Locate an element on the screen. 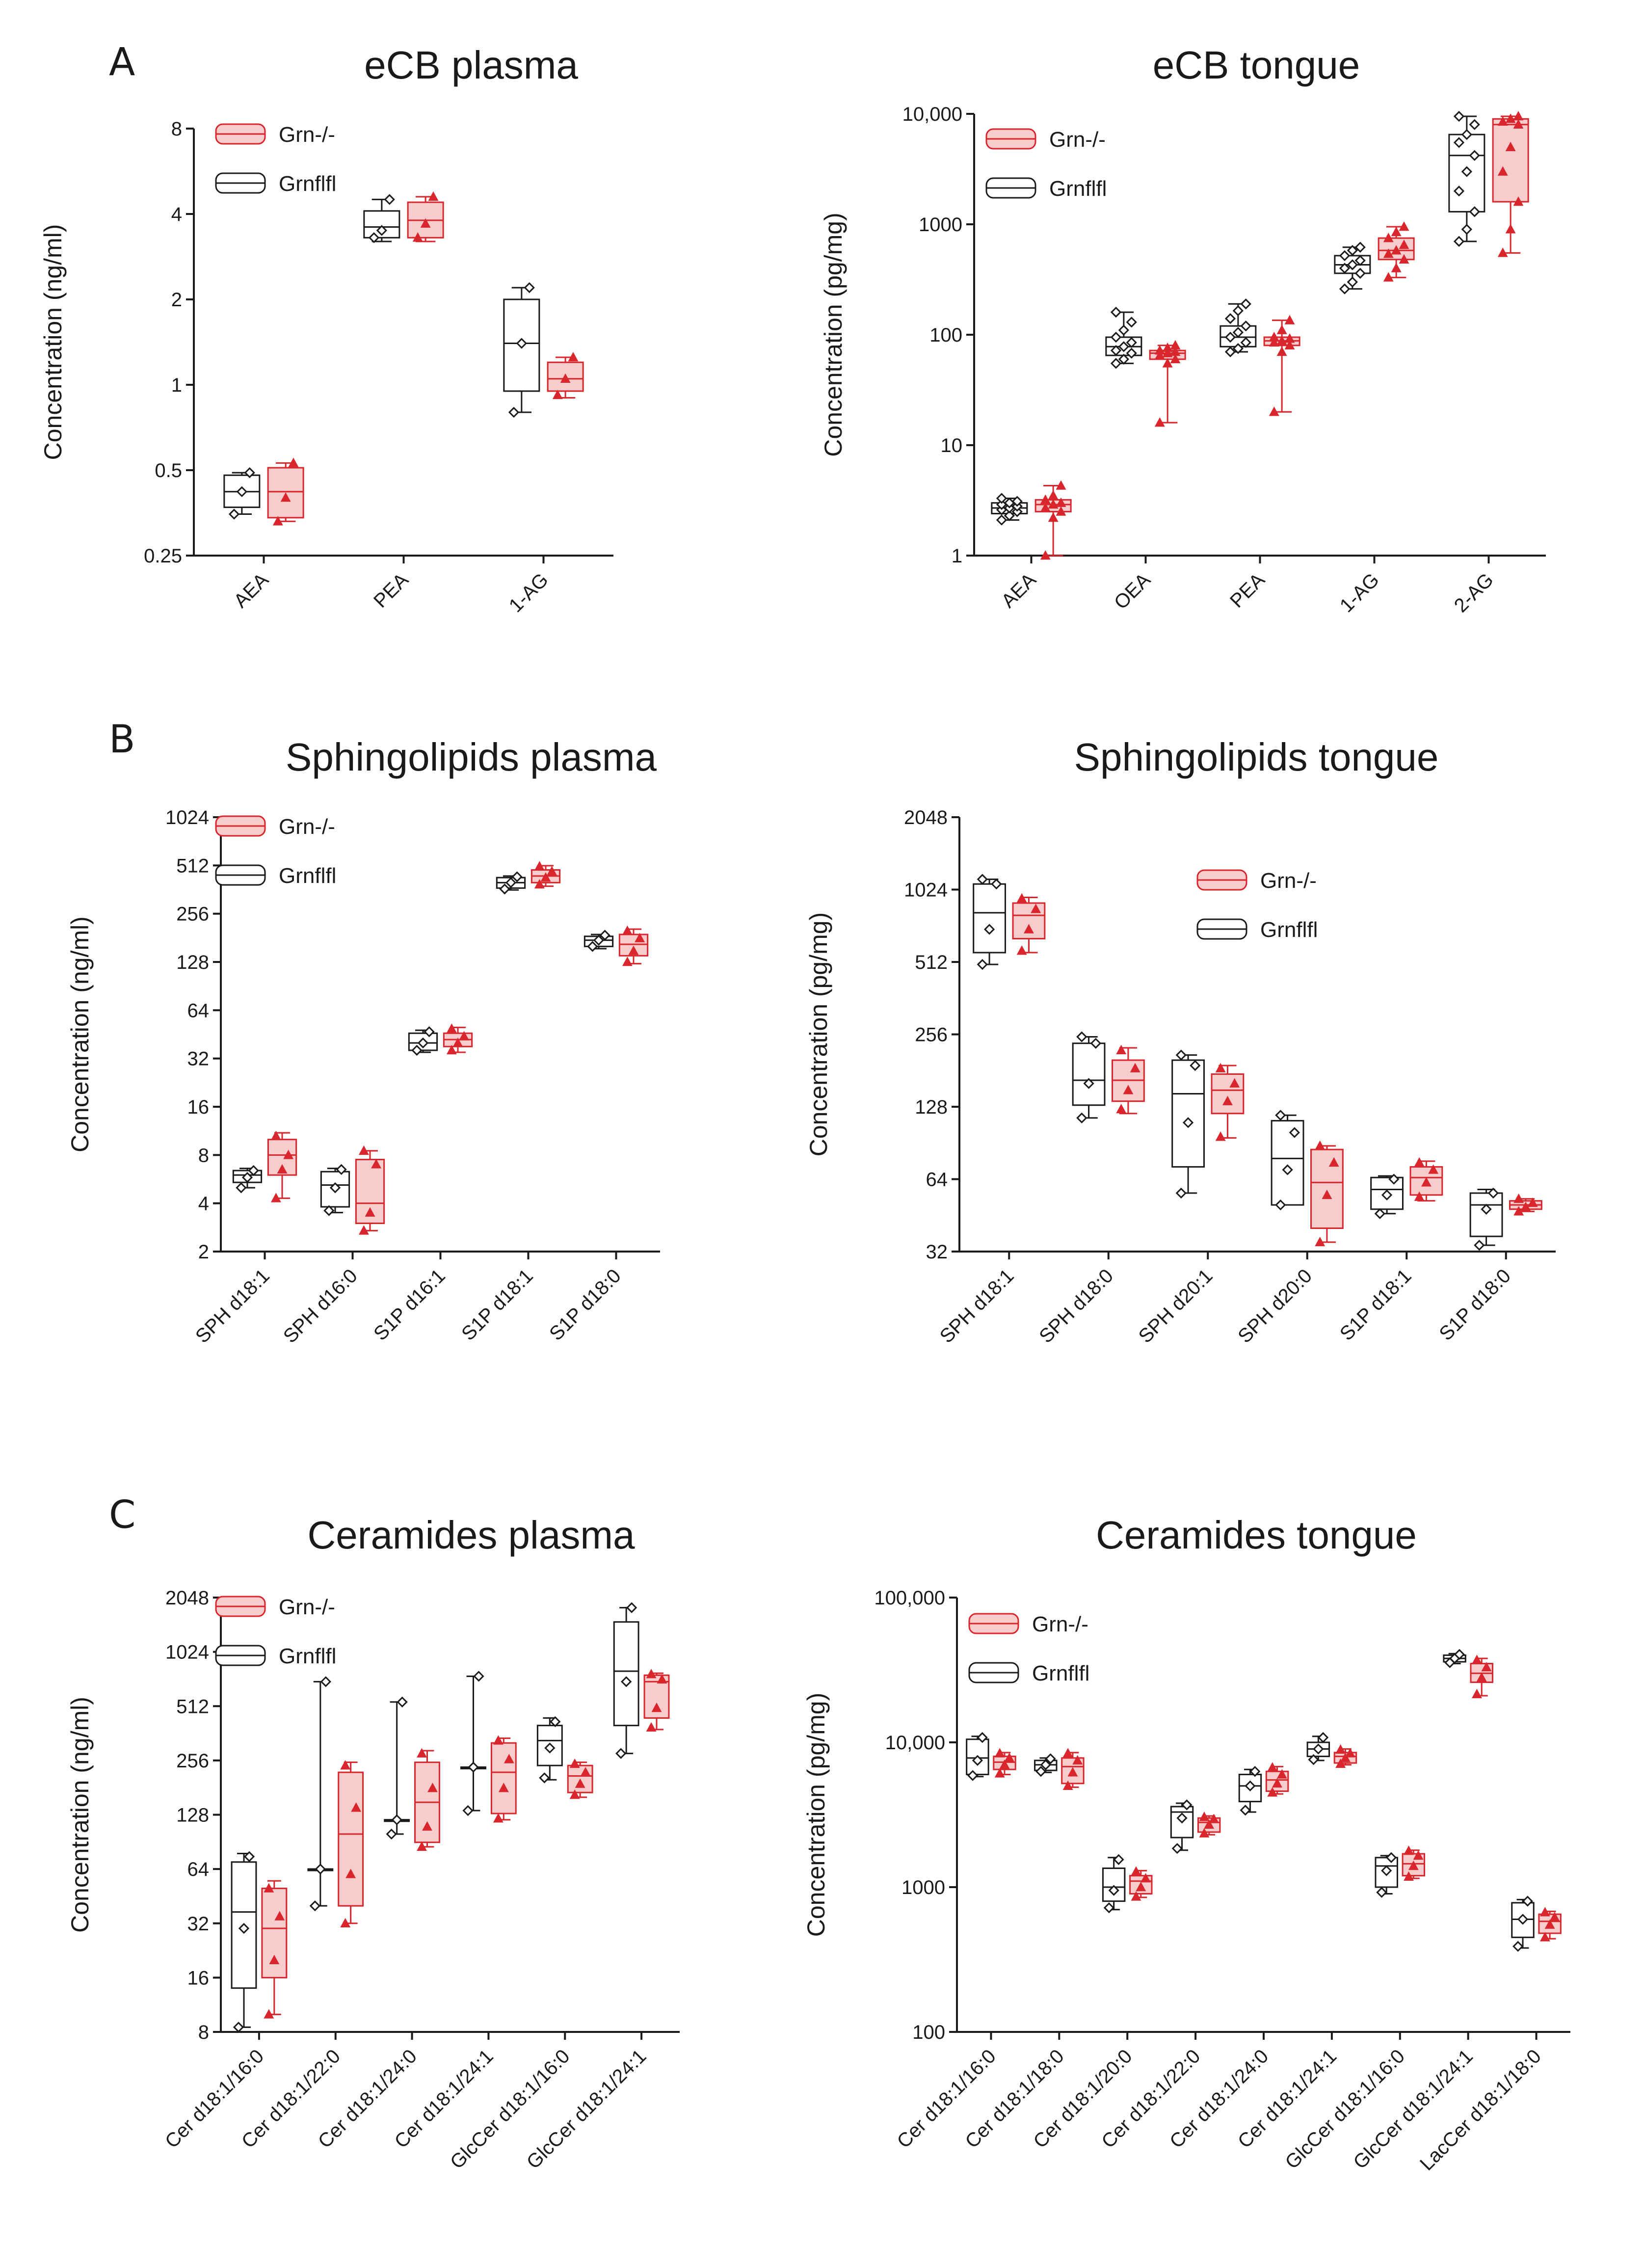 This screenshot has width=1644, height=2268. y-tick-label: 0.25 is located at coordinates (163, 556).